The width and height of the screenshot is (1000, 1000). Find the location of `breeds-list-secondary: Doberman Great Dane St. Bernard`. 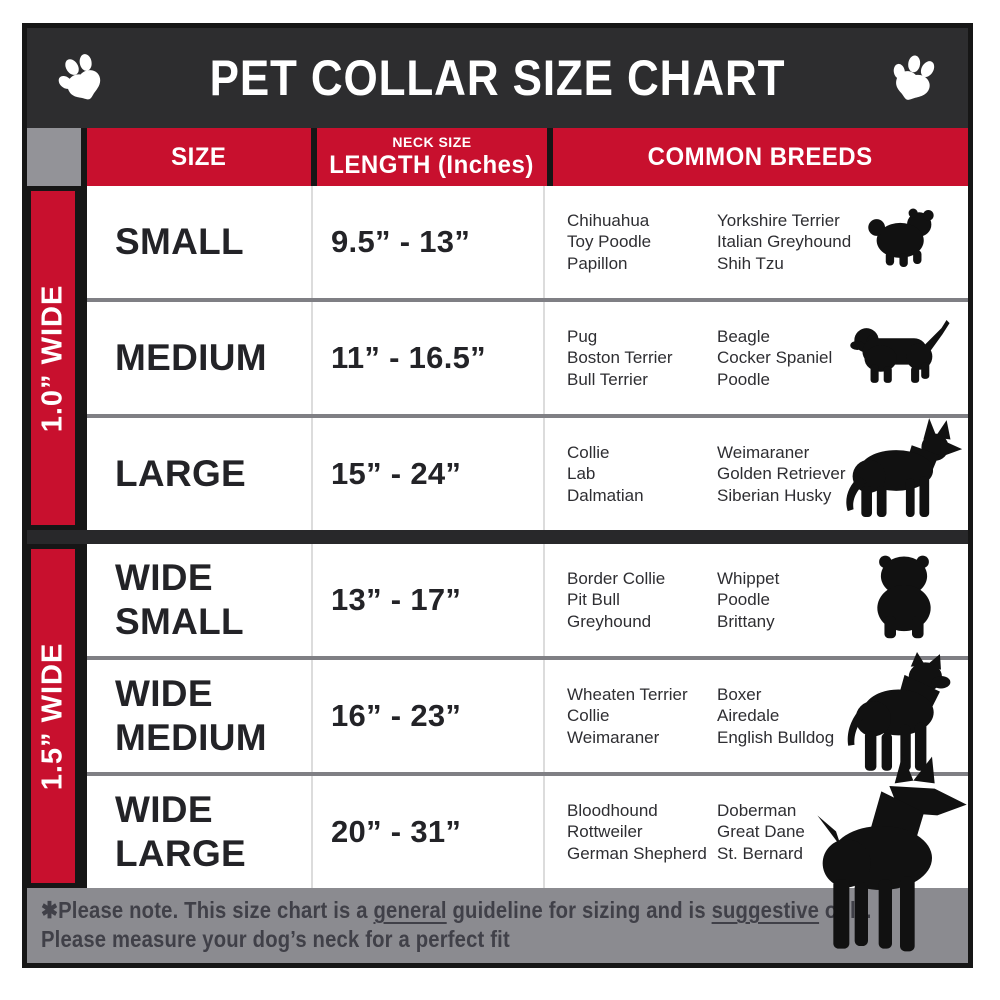

breeds-list-secondary: Doberman Great Dane St. Bernard is located at coordinates (792, 832).